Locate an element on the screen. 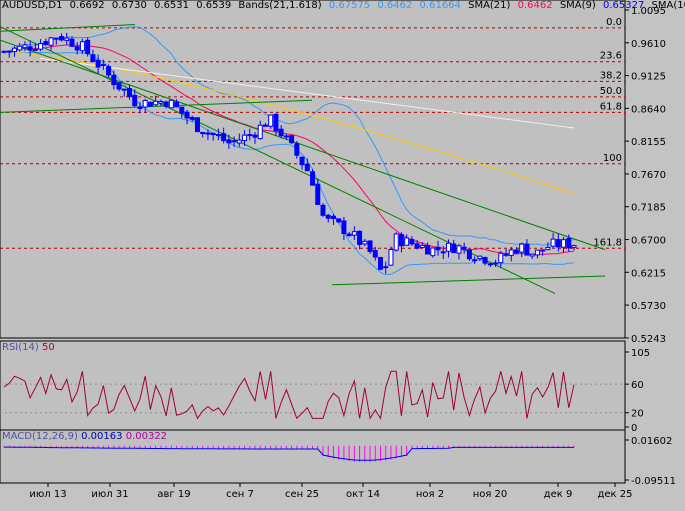 The width and height of the screenshot is (685, 511). macd-panel-bg is located at coordinates (313, 456).